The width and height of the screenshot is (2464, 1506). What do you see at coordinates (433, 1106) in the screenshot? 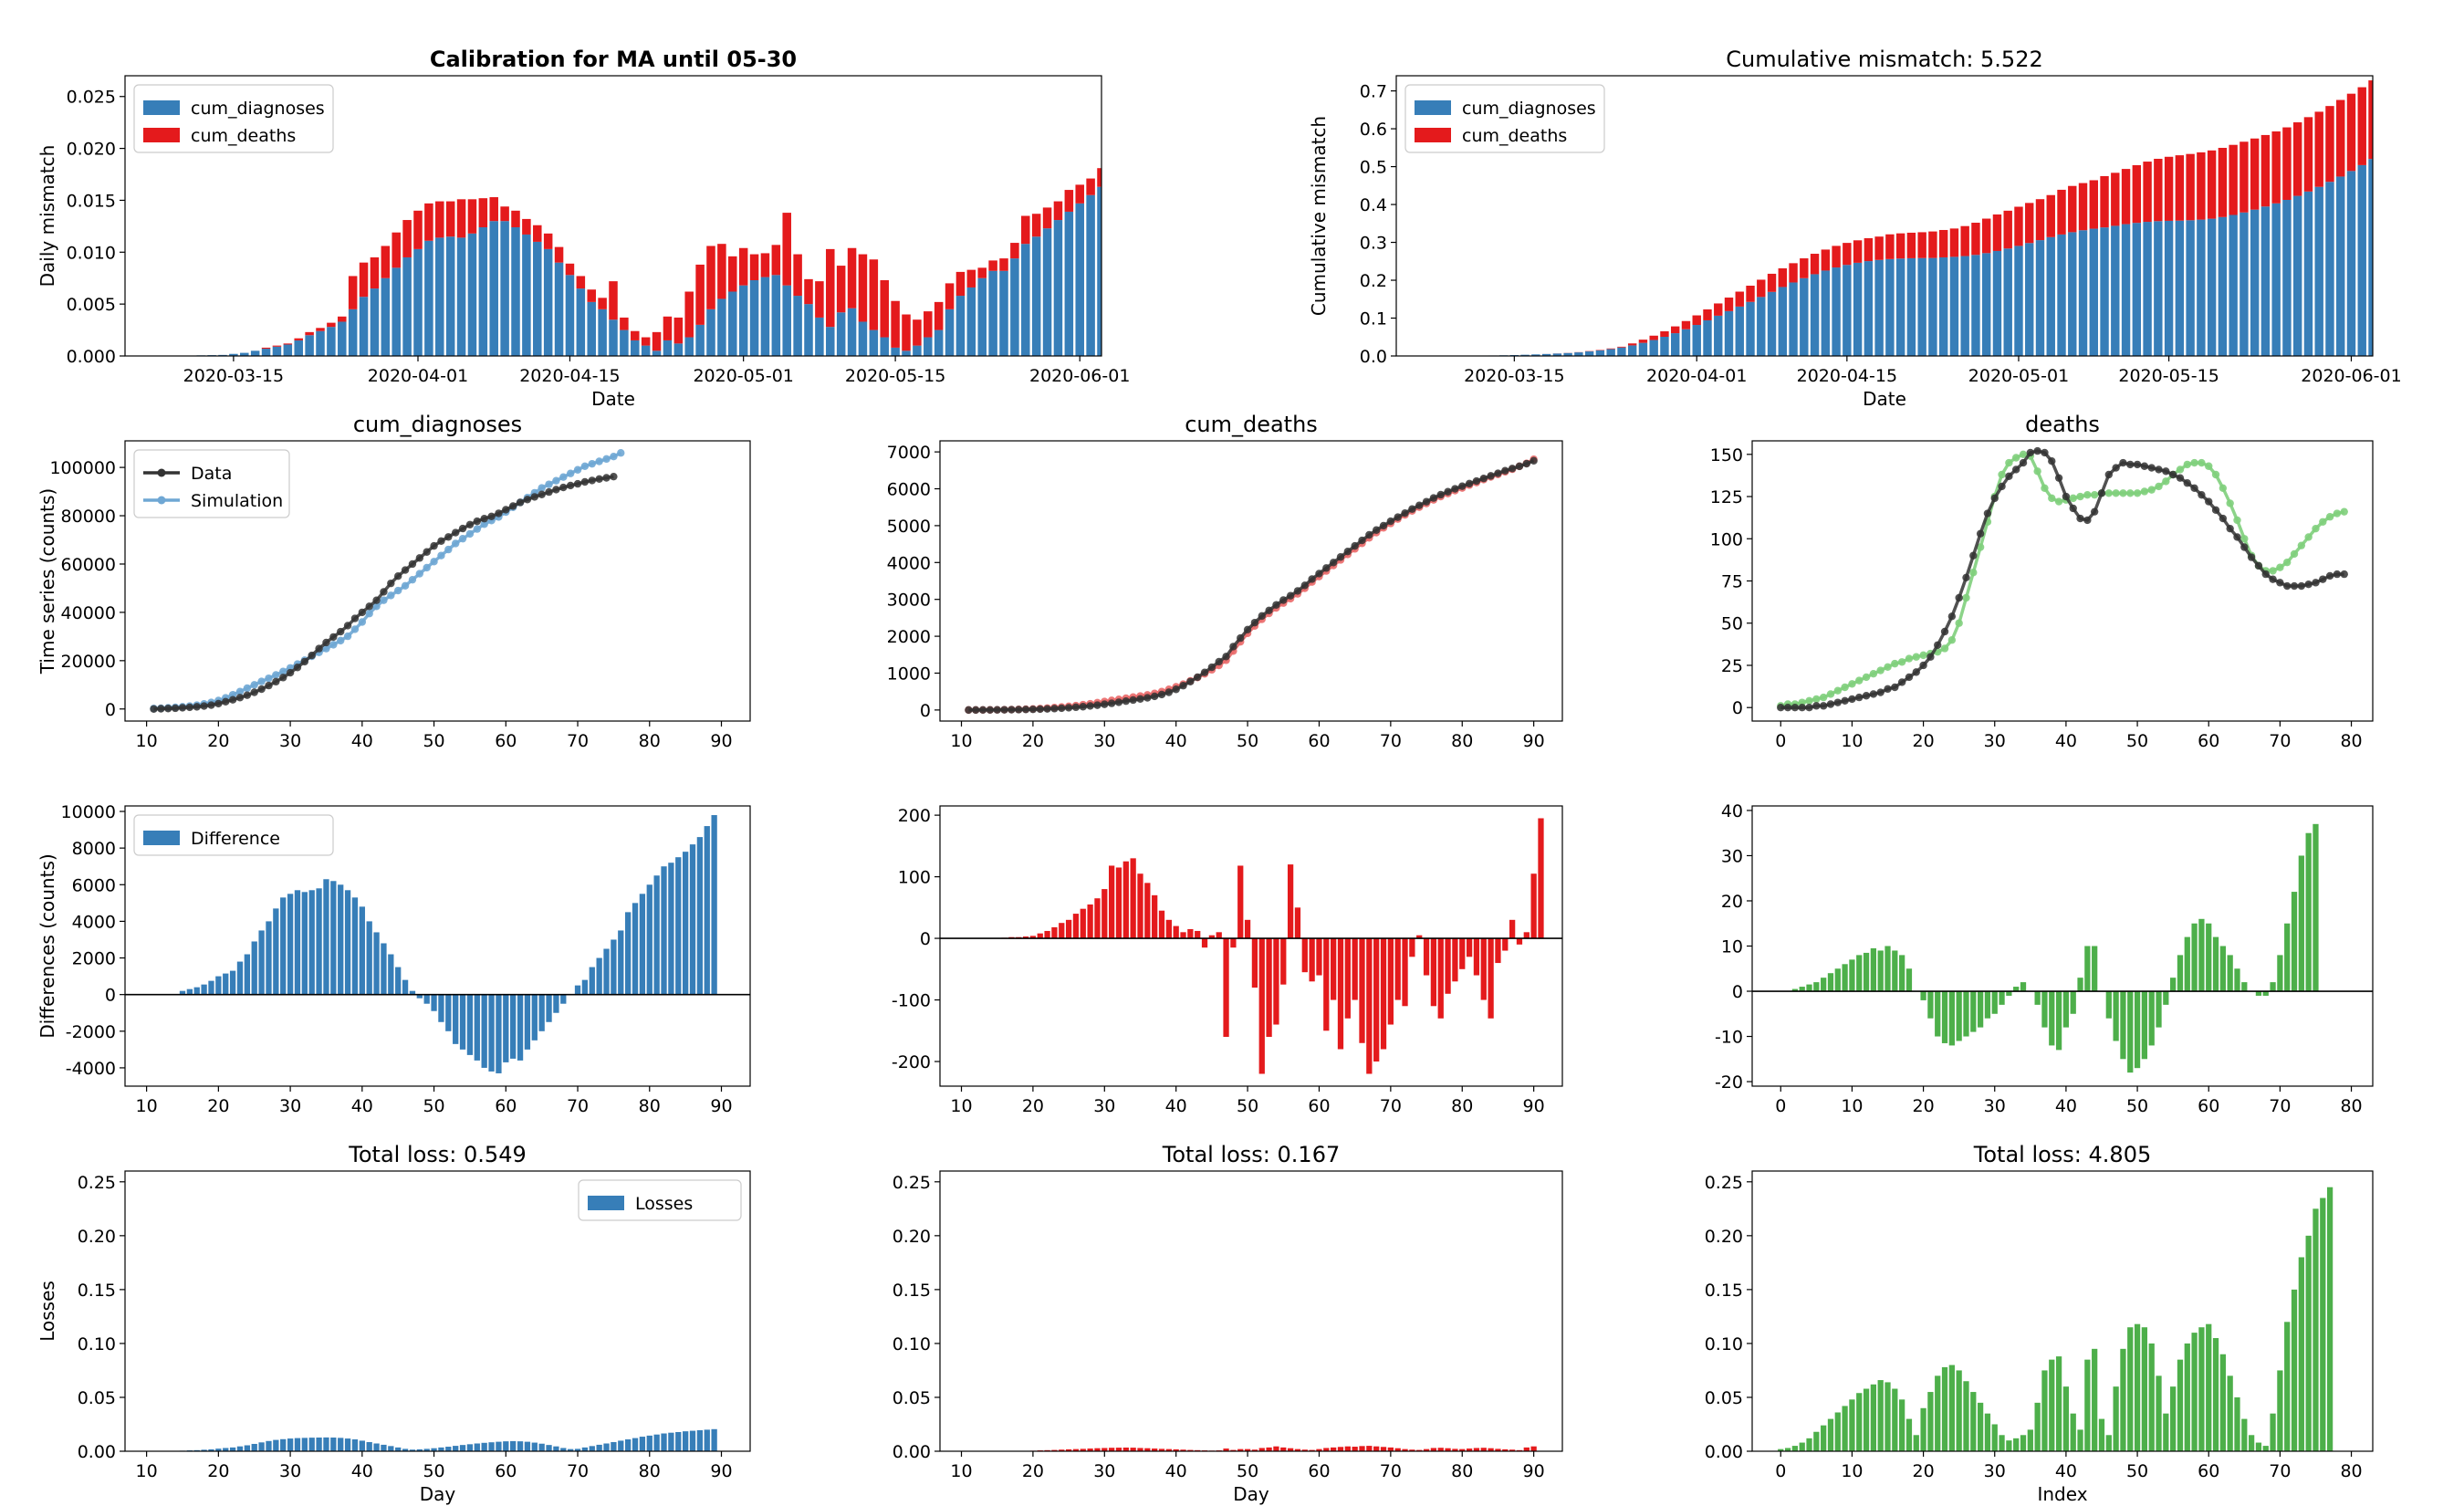
I see `x-tick-label: 50` at bounding box center [433, 1106].